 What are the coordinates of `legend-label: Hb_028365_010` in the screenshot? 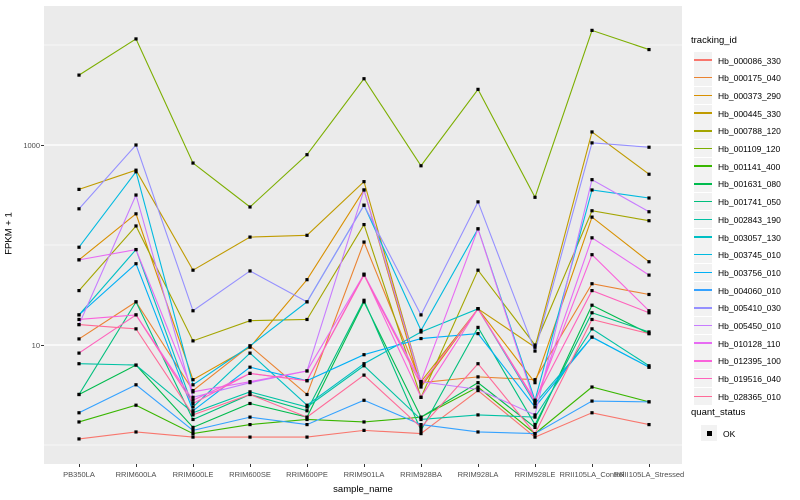 It's located at (749, 396).